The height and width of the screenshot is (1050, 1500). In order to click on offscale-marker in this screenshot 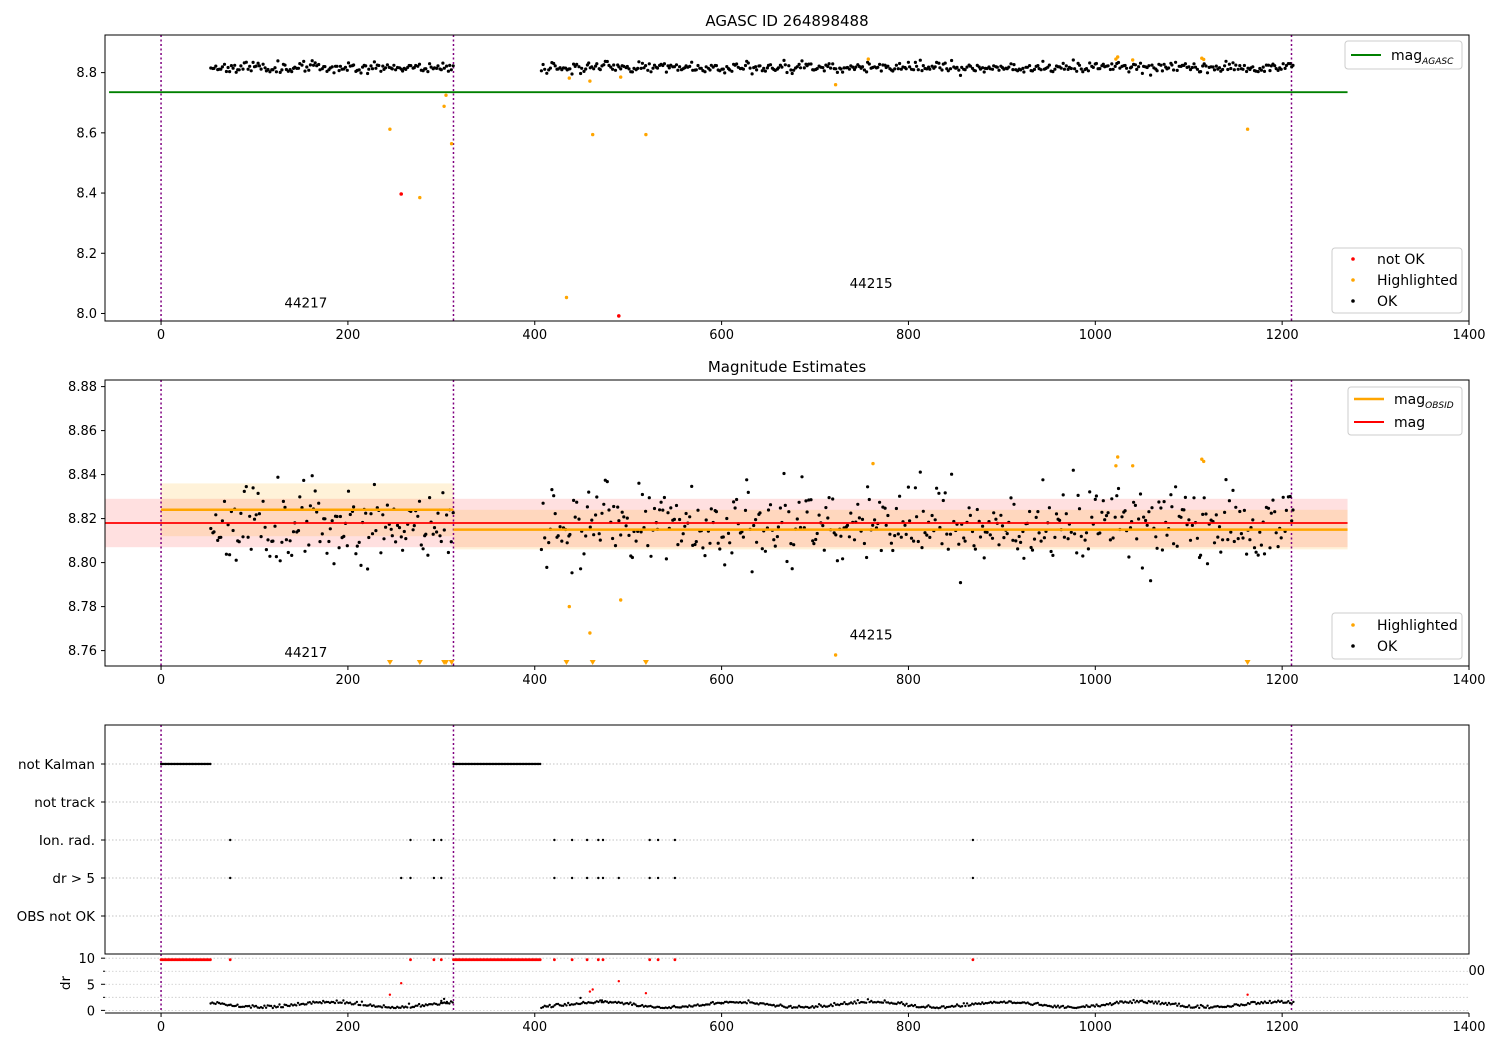, I will do `click(1247, 662)`.